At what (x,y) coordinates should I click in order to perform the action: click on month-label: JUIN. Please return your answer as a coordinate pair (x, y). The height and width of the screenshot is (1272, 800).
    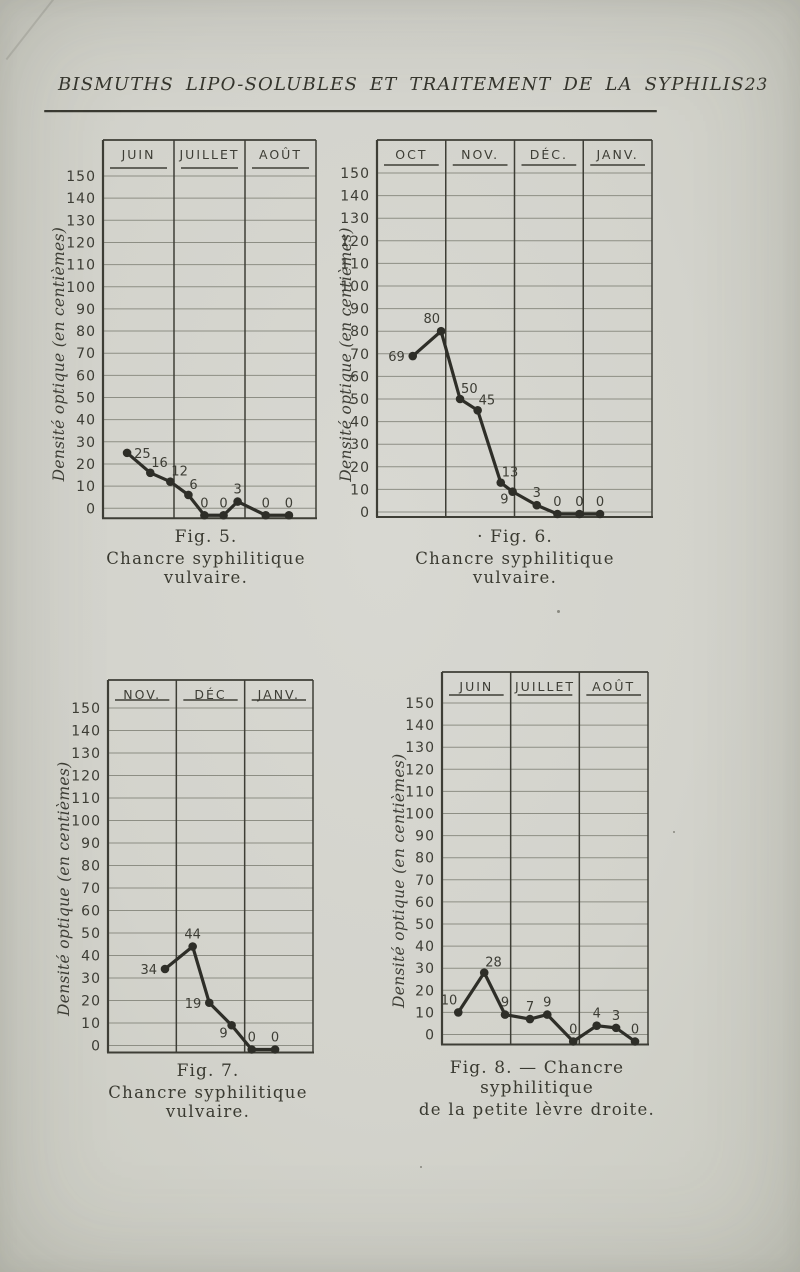
    Looking at the image, I should click on (475, 686).